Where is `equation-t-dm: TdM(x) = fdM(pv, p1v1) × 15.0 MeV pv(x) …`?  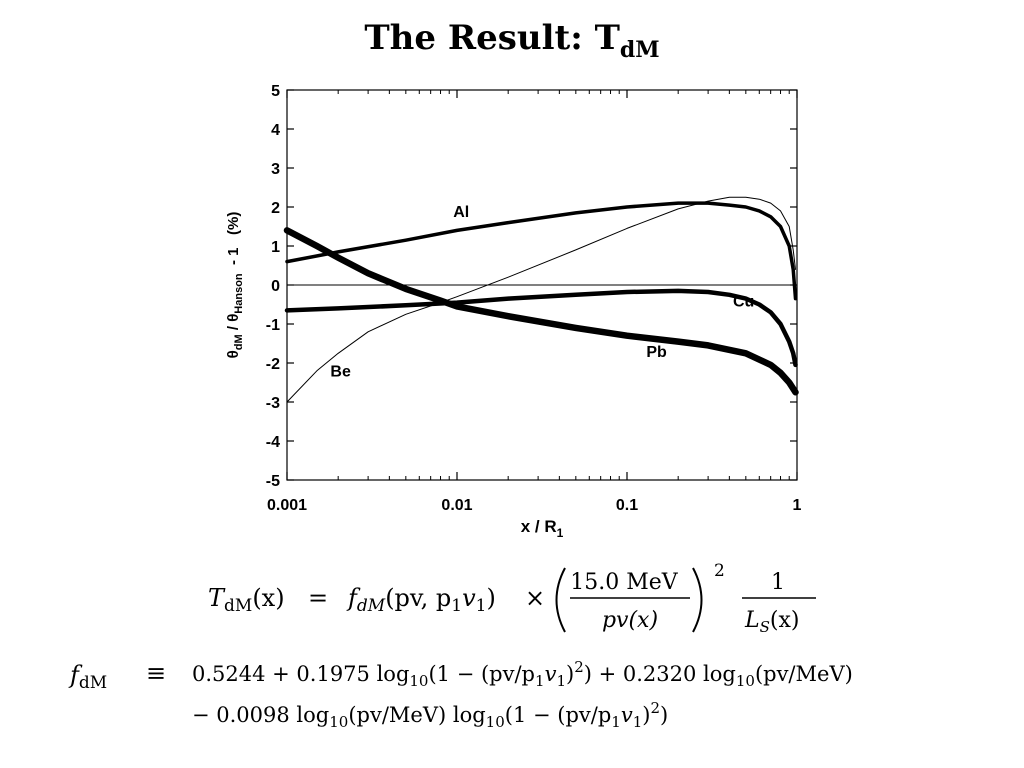
equation-t-dm: TdM(x) = fdM(pv, p1v1) × 15.0 MeV pv(x) … is located at coordinates (512, 598).